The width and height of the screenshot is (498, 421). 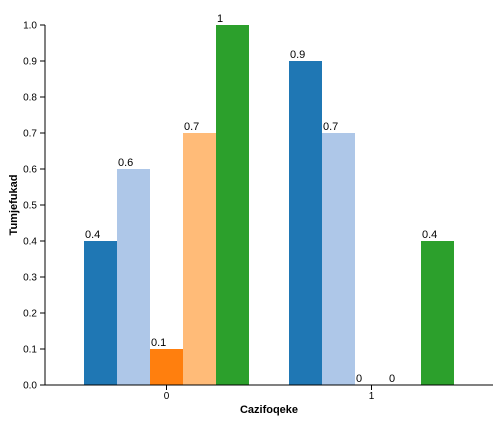 I want to click on y-tick-label: 0.5, so click(x=30, y=206).